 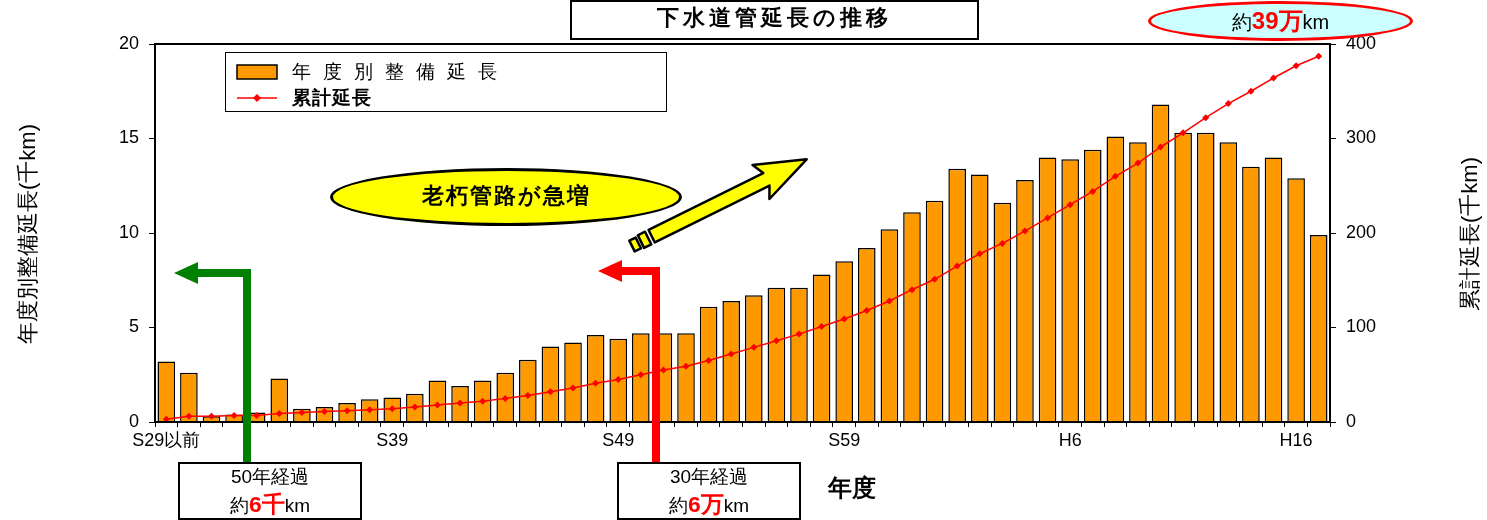 I want to click on y2-tick-label: 300, so click(x=1361, y=137).